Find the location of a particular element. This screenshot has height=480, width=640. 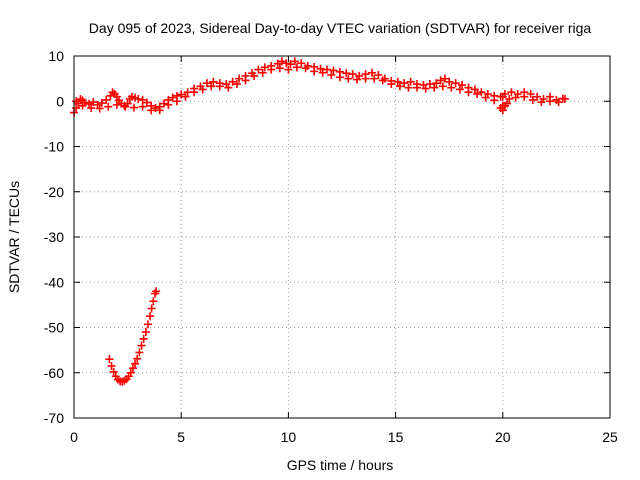

series-spike is located at coordinates (504, 103).